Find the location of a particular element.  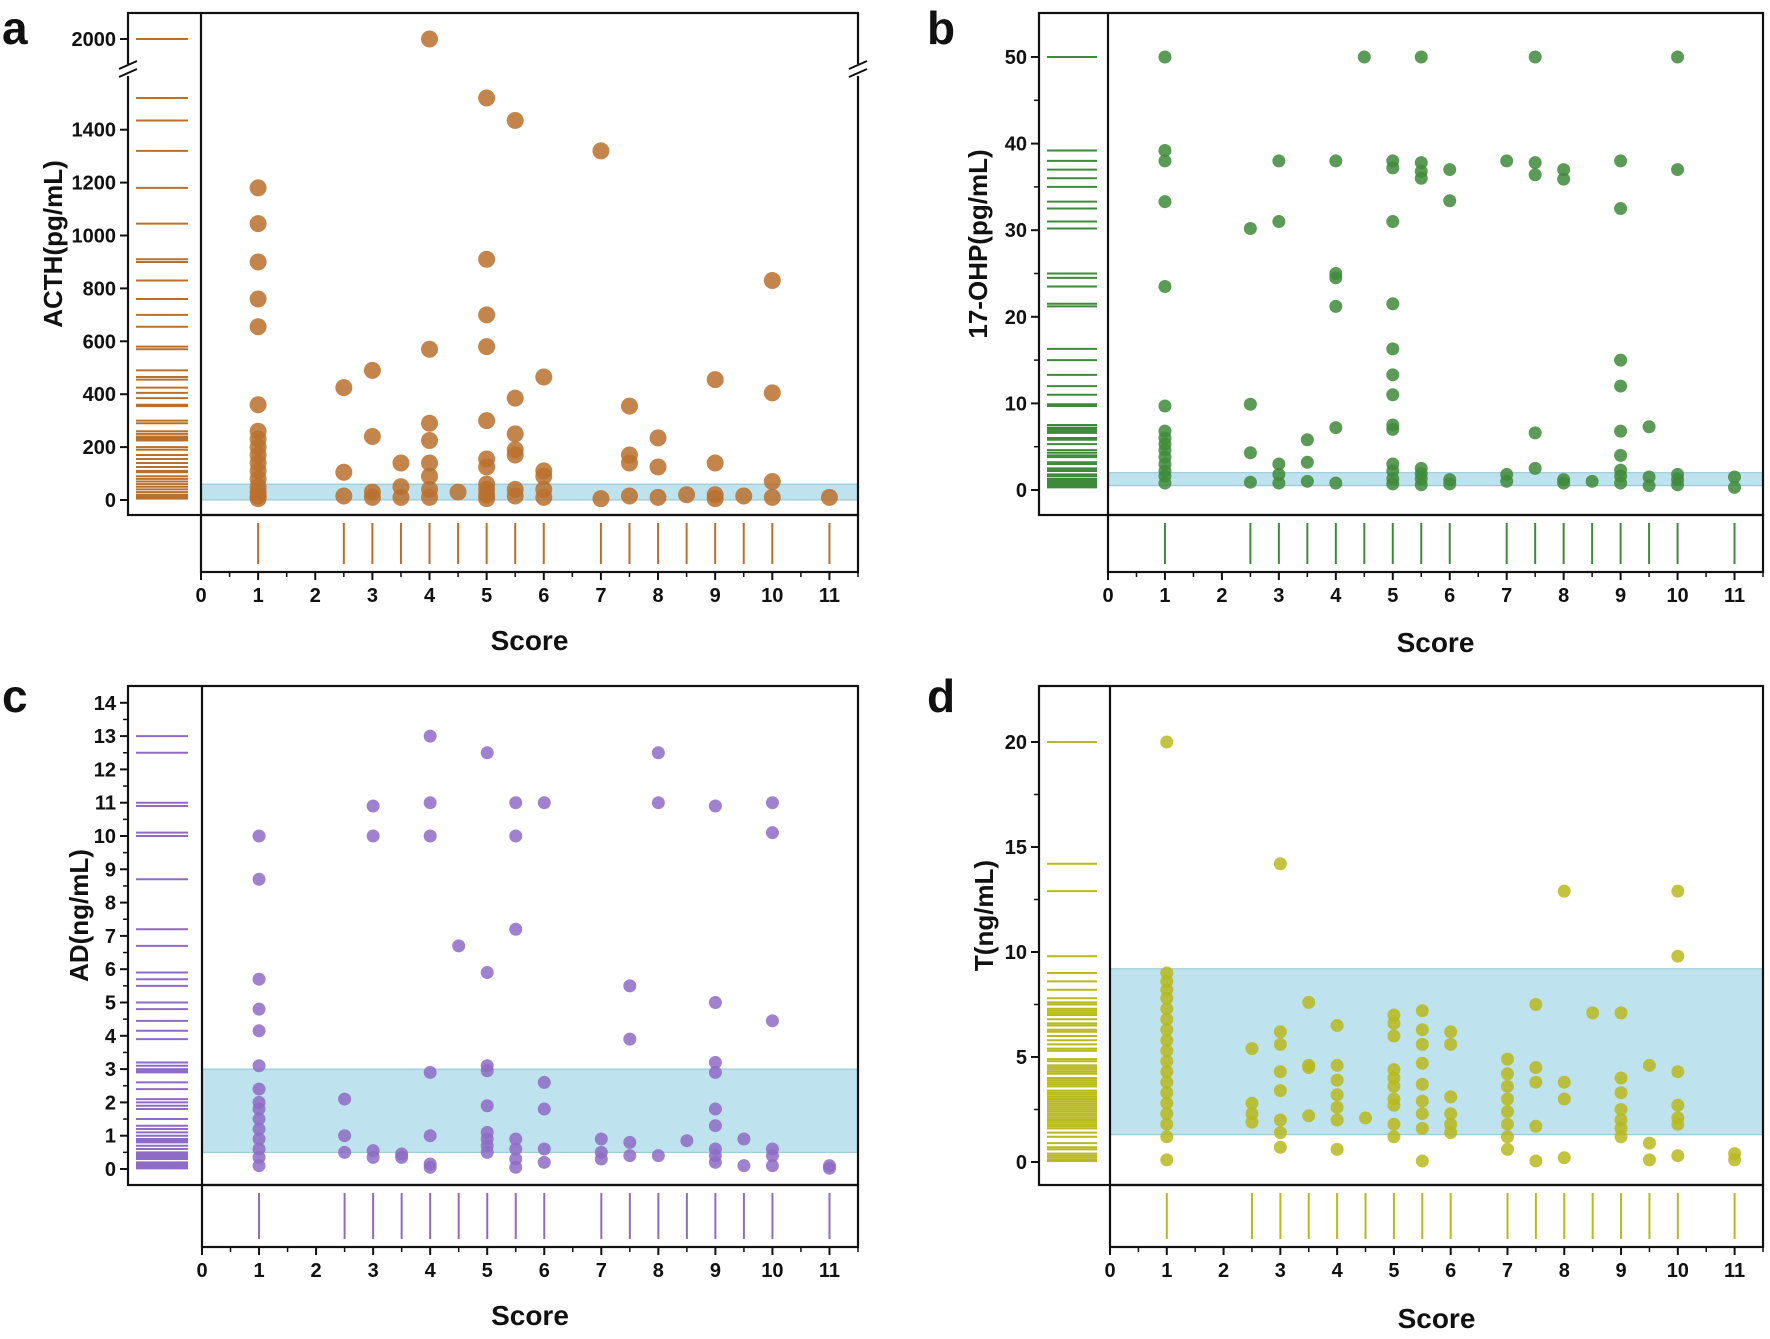

x-tick-label: 6 is located at coordinates (1450, 1271).